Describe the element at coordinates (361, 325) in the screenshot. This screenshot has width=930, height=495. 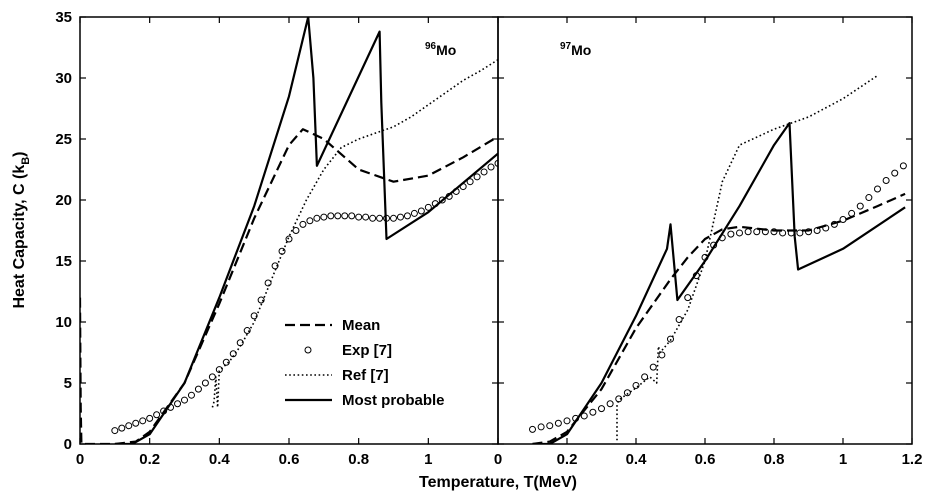
I see `legend-label: Mean` at that location.